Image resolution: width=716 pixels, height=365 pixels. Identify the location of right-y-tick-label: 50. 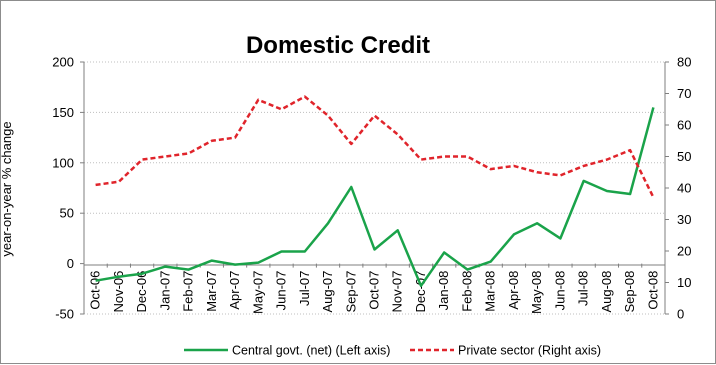
(684, 156).